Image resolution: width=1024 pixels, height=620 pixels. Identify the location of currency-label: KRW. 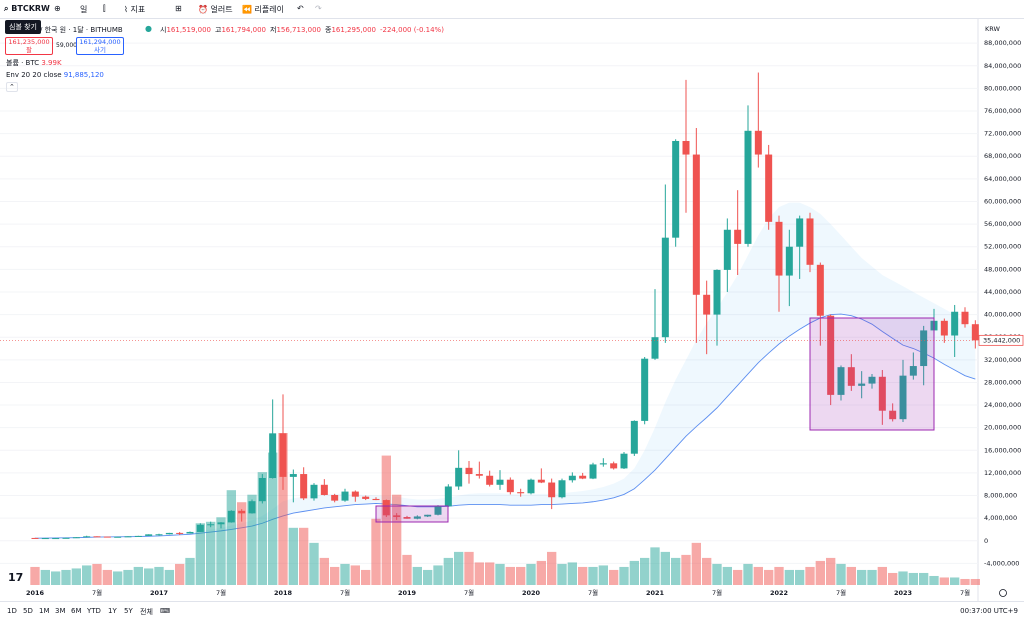
(993, 29).